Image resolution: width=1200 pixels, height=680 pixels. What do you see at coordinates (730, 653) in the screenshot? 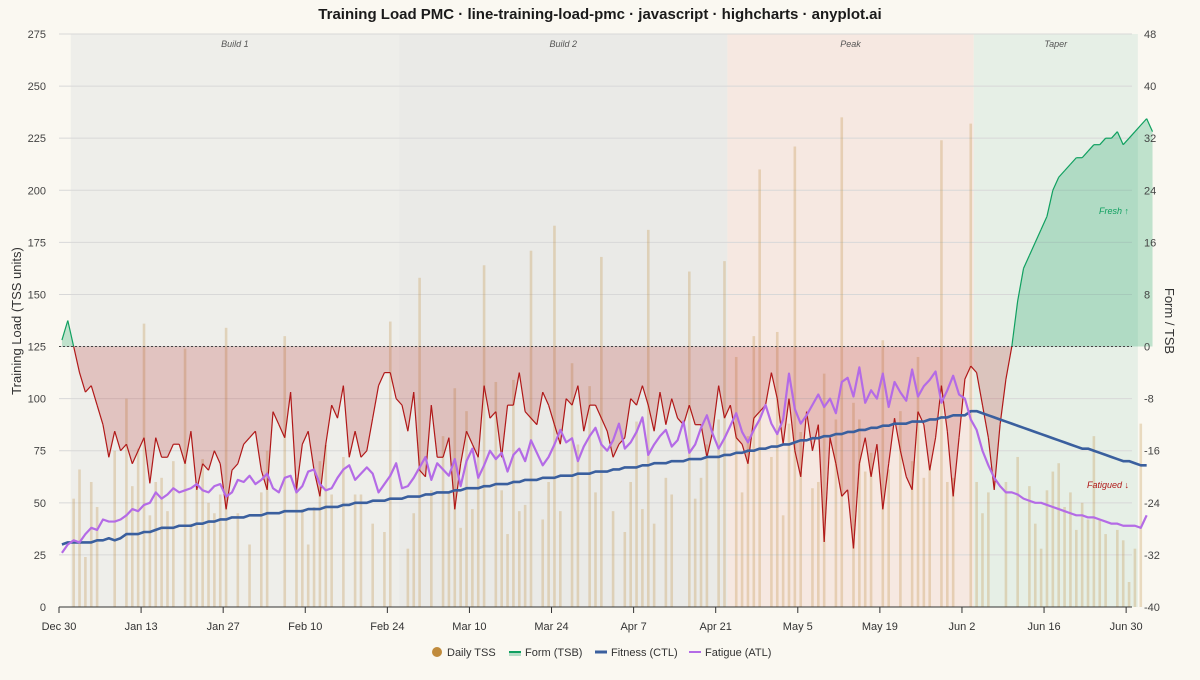
I see `legend-item-fatigue-atl: Fatigue (ATL)` at bounding box center [730, 653].